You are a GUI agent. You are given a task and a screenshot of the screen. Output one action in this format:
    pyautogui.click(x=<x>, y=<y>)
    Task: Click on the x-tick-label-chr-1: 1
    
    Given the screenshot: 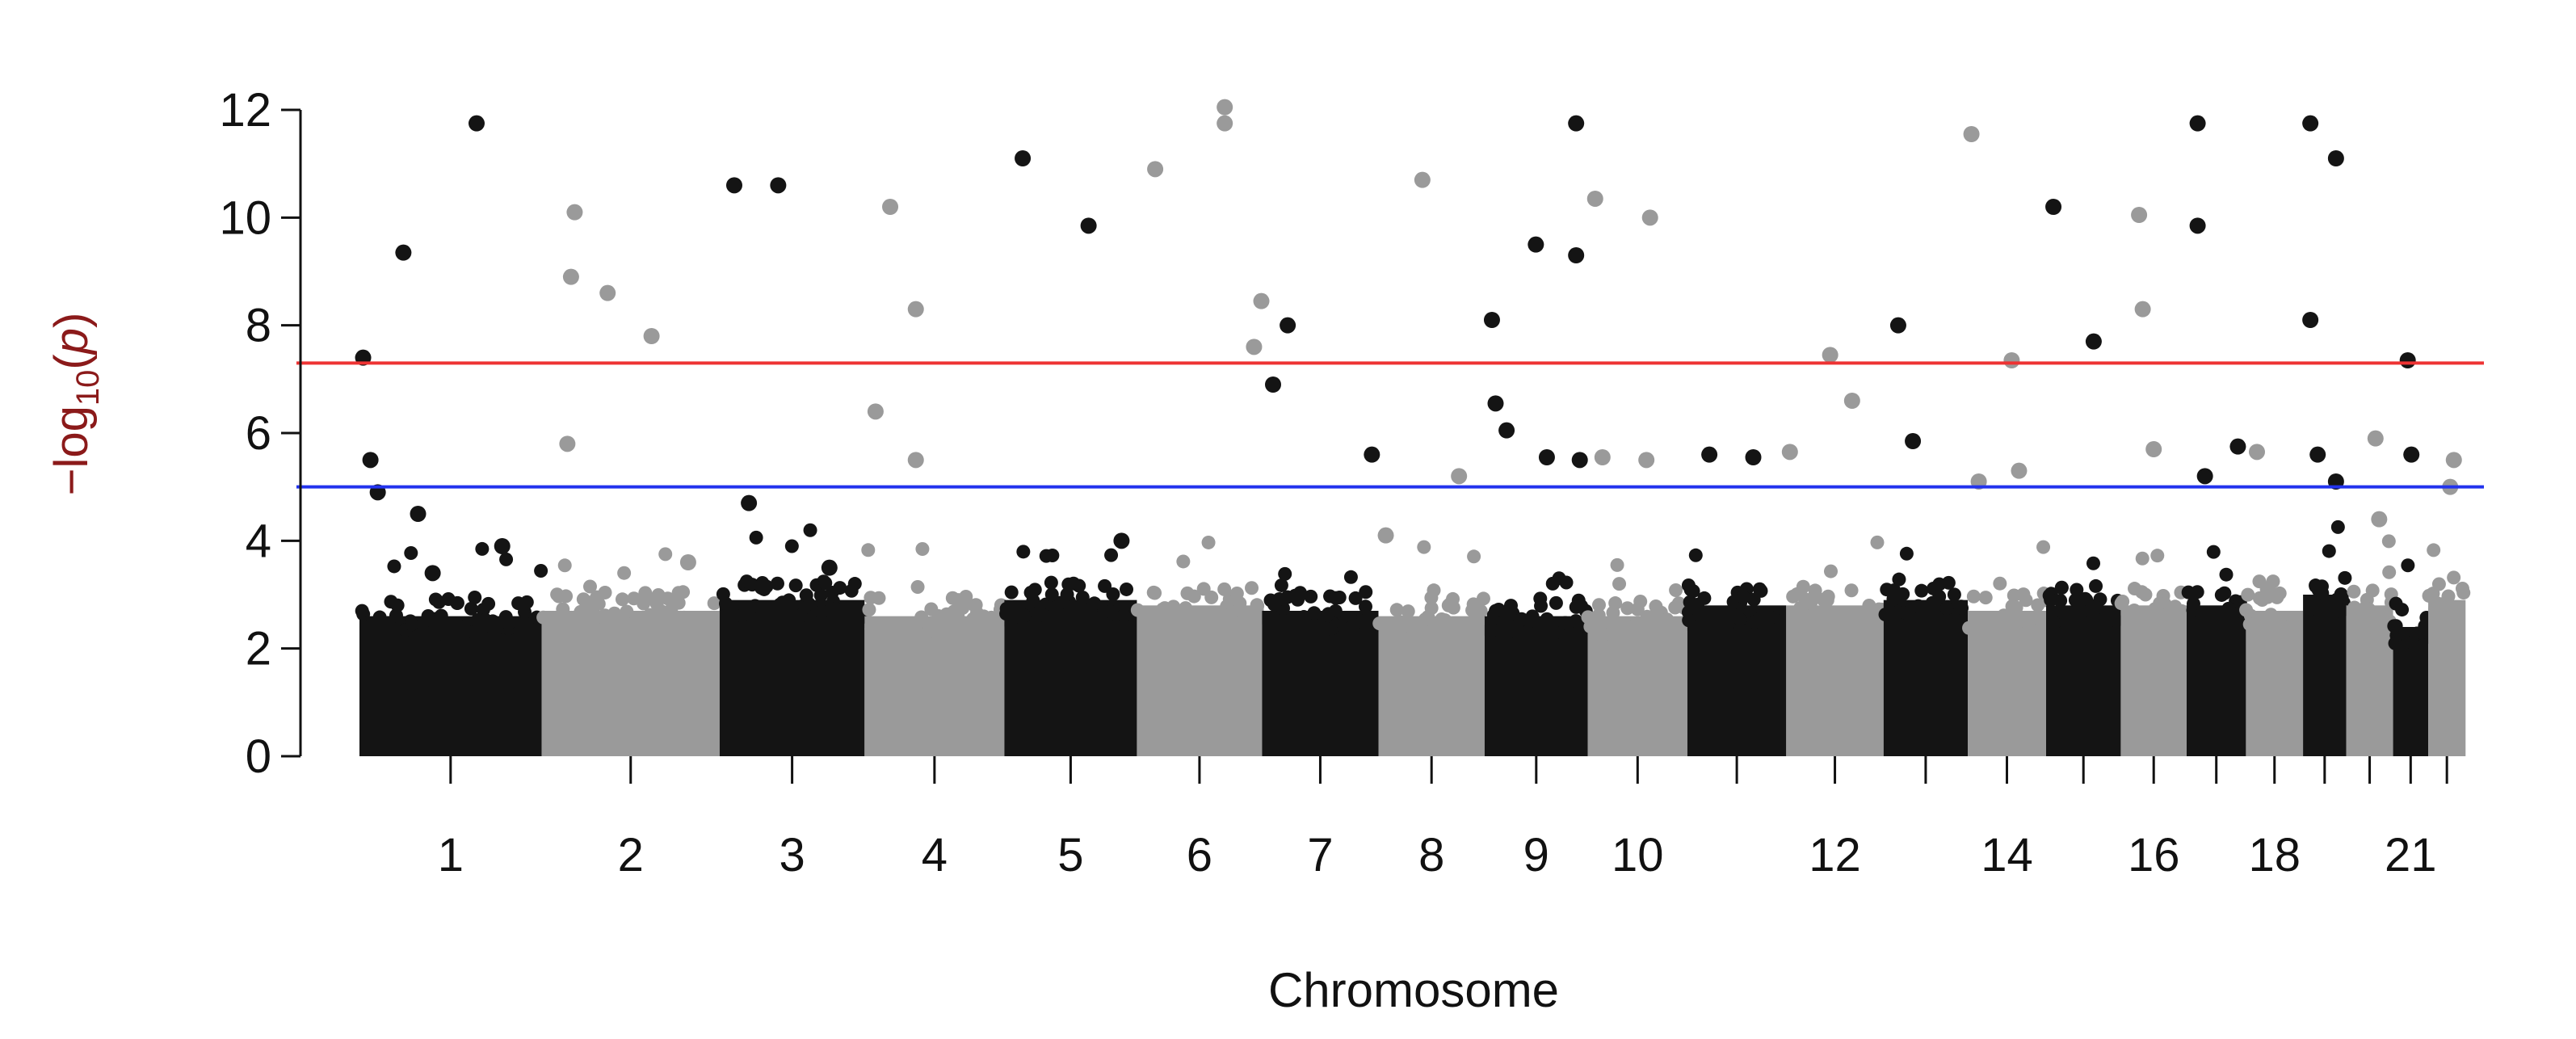 What is the action you would take?
    pyautogui.click(x=451, y=855)
    